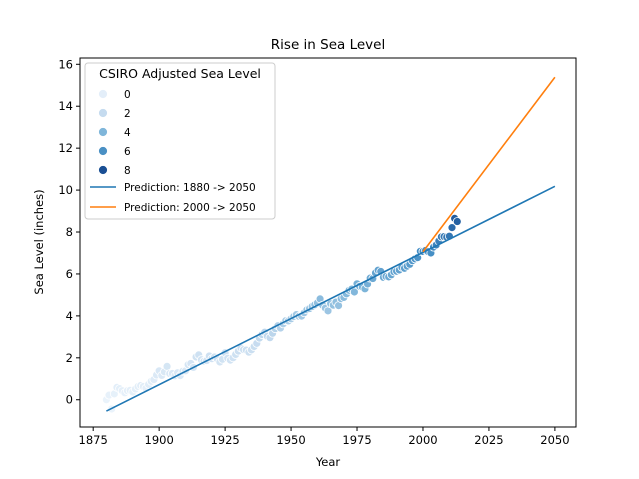 The image size is (639, 479). What do you see at coordinates (93, 440) in the screenshot?
I see `x-tick-label: 1875` at bounding box center [93, 440].